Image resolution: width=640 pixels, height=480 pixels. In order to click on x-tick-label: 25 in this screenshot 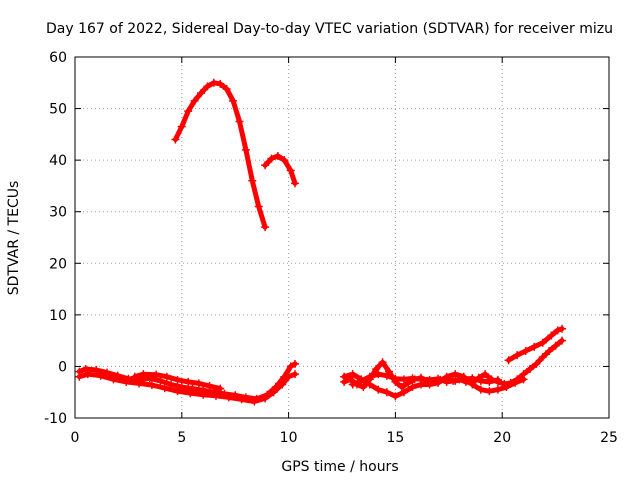, I will do `click(609, 438)`.